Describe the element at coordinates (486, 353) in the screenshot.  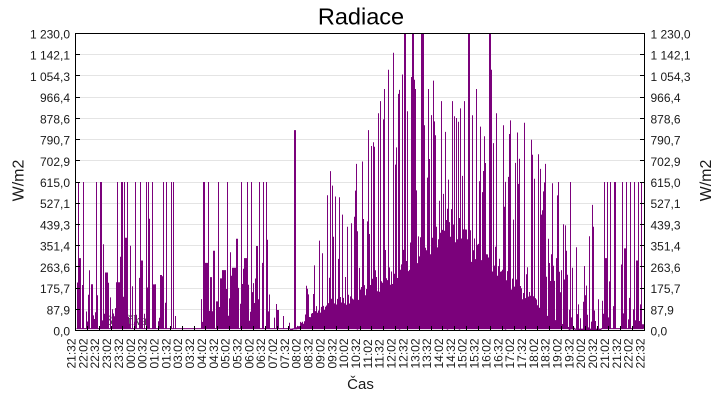
I see `svg-text: 16:02` at that location.